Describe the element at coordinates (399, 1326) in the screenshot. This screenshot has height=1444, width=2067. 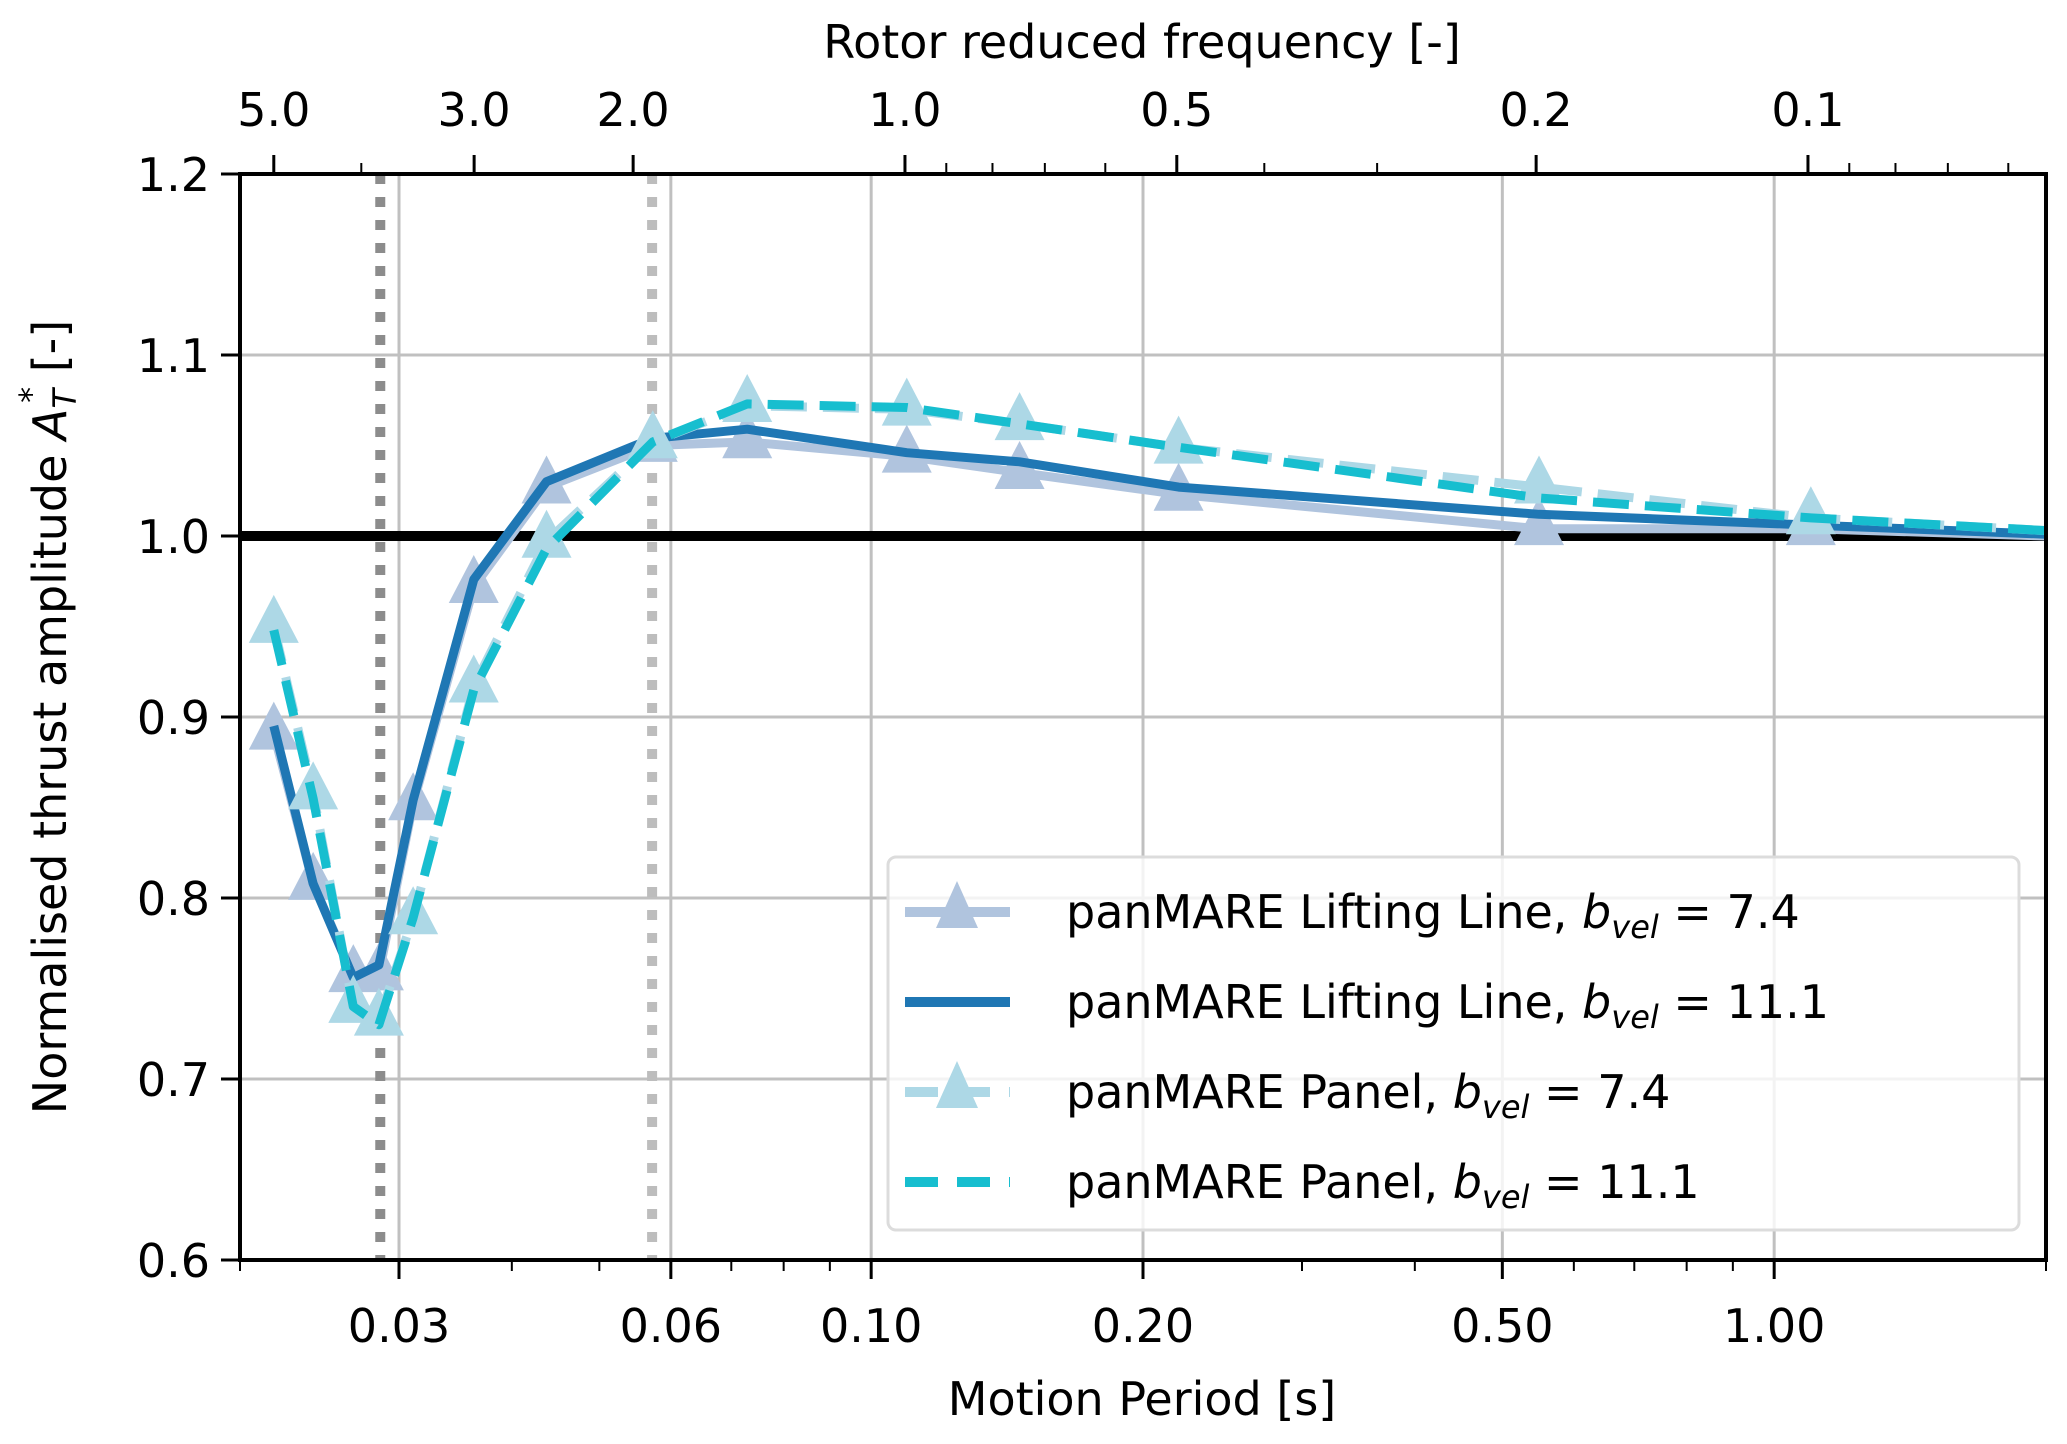
I see `x-tick-label: 0.03` at that location.